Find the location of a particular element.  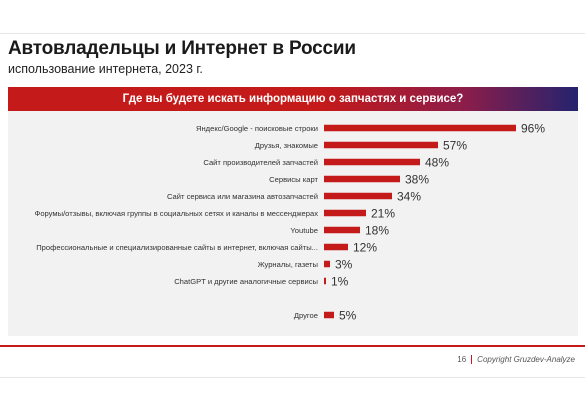

category-label: ChatGPT и другие аналогичные сервисы is located at coordinates (246, 281).